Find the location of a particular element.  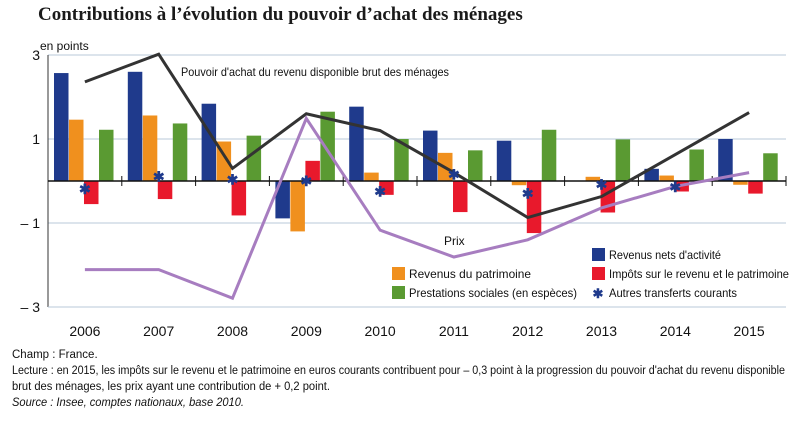

x-tick-label: 2012 is located at coordinates (527, 331).